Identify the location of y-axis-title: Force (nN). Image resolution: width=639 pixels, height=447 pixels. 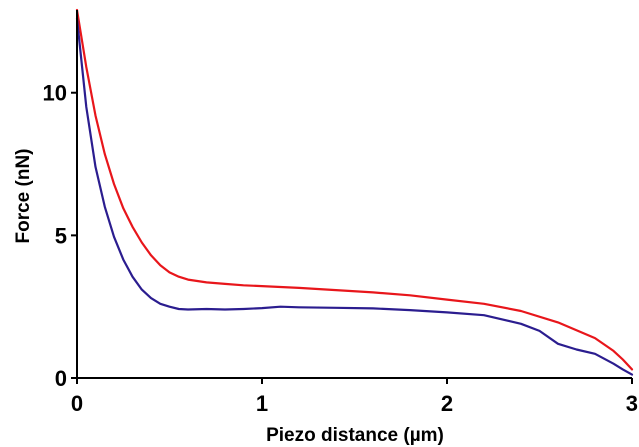
(23, 196).